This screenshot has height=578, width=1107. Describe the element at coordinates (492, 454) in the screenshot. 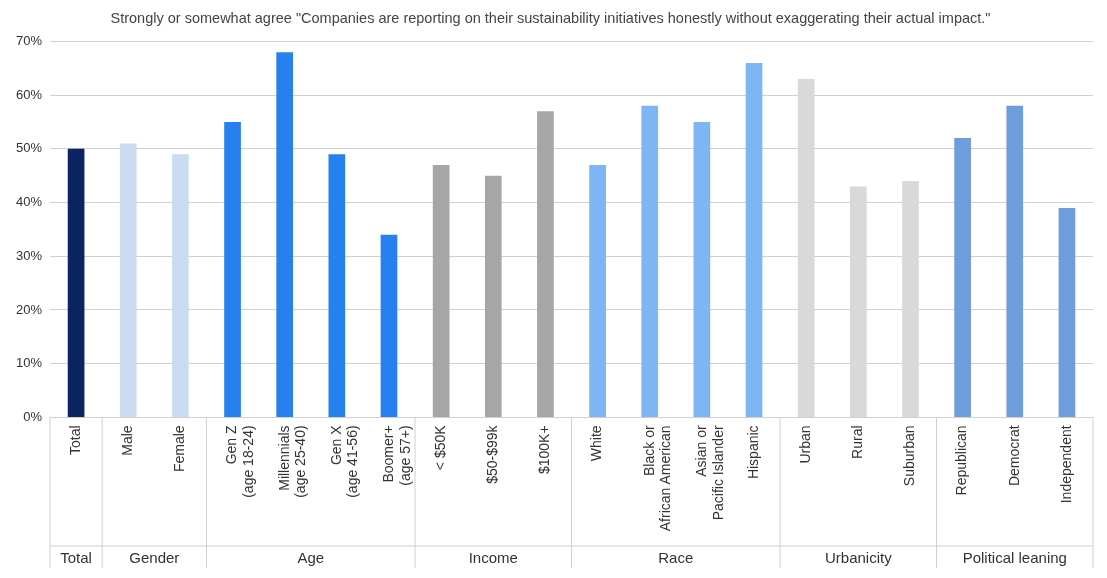

I see `x-tick-label: $50-$99k` at that location.